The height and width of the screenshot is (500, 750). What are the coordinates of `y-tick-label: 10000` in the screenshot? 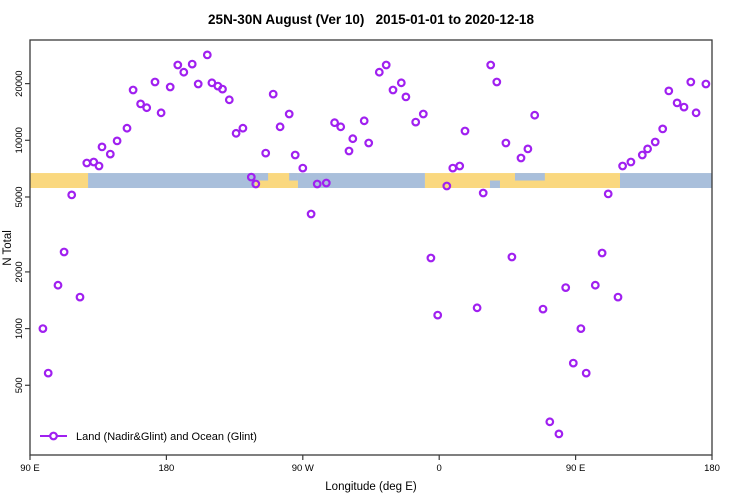 It's located at (19, 140).